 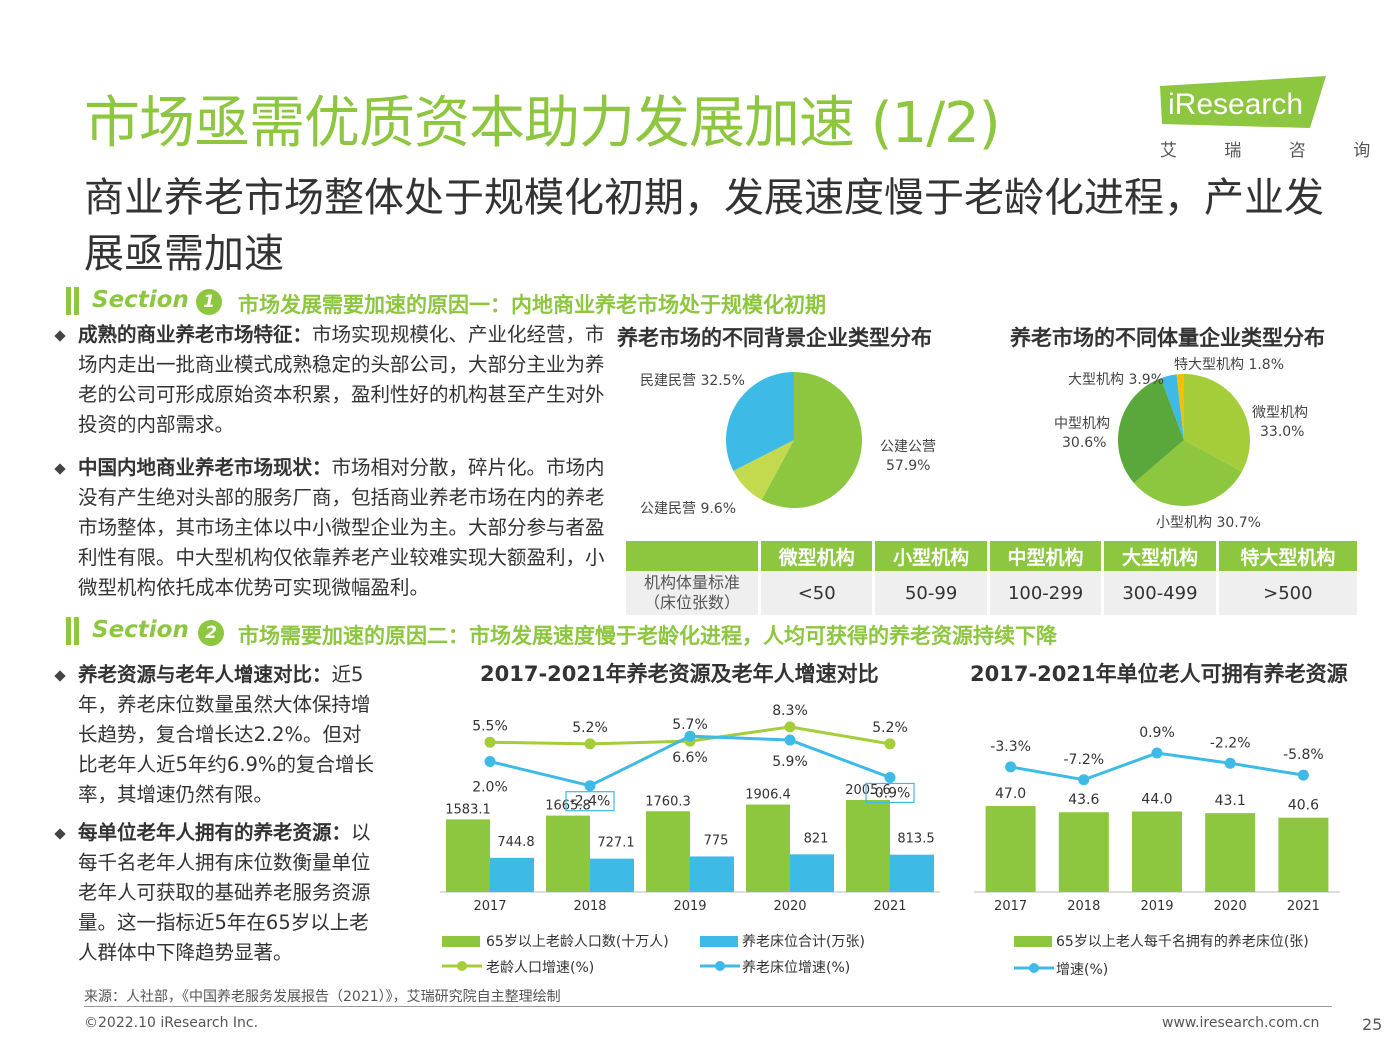 I want to click on bar-label: 775, so click(x=716, y=840).